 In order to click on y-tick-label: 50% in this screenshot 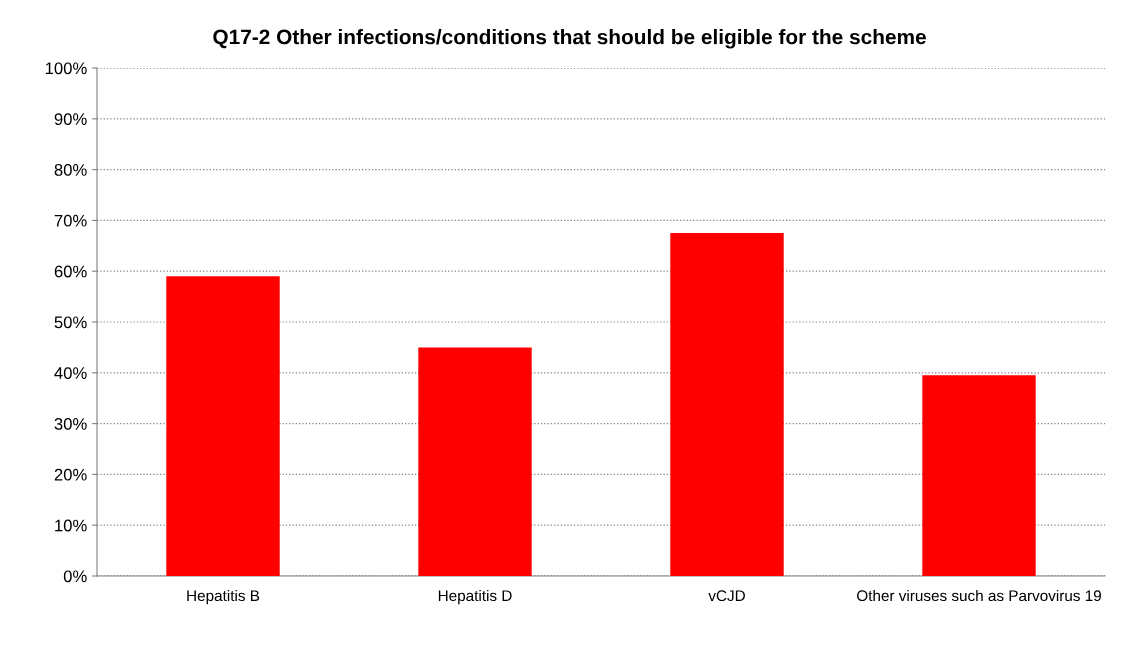, I will do `click(70, 322)`.